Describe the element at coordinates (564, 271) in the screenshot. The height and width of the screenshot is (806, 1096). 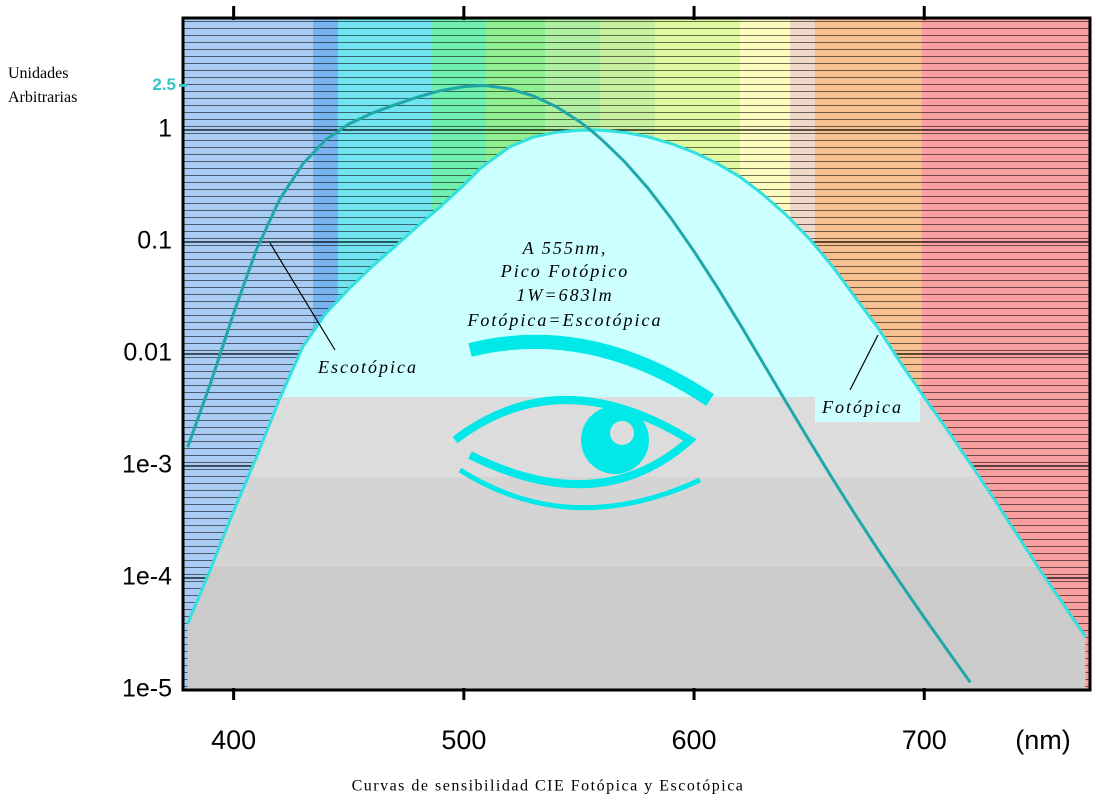
I see `annotation: Pico Fotópico` at that location.